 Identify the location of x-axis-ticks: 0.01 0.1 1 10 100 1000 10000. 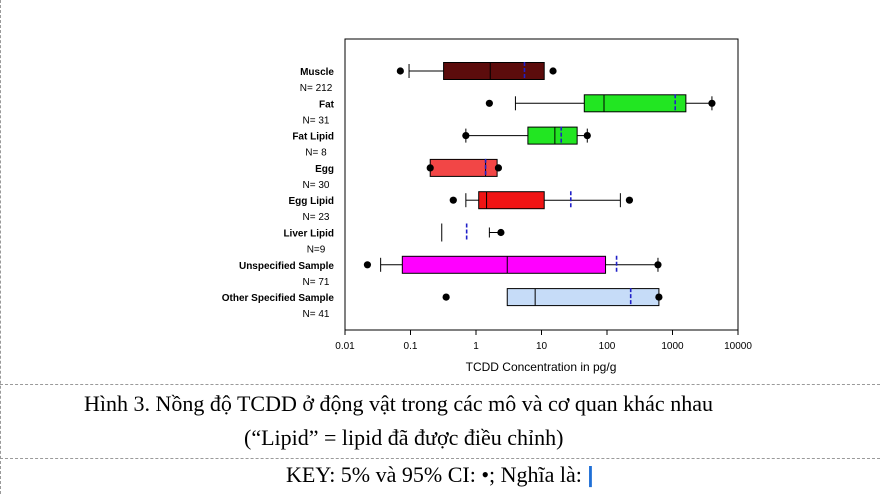
(543, 341).